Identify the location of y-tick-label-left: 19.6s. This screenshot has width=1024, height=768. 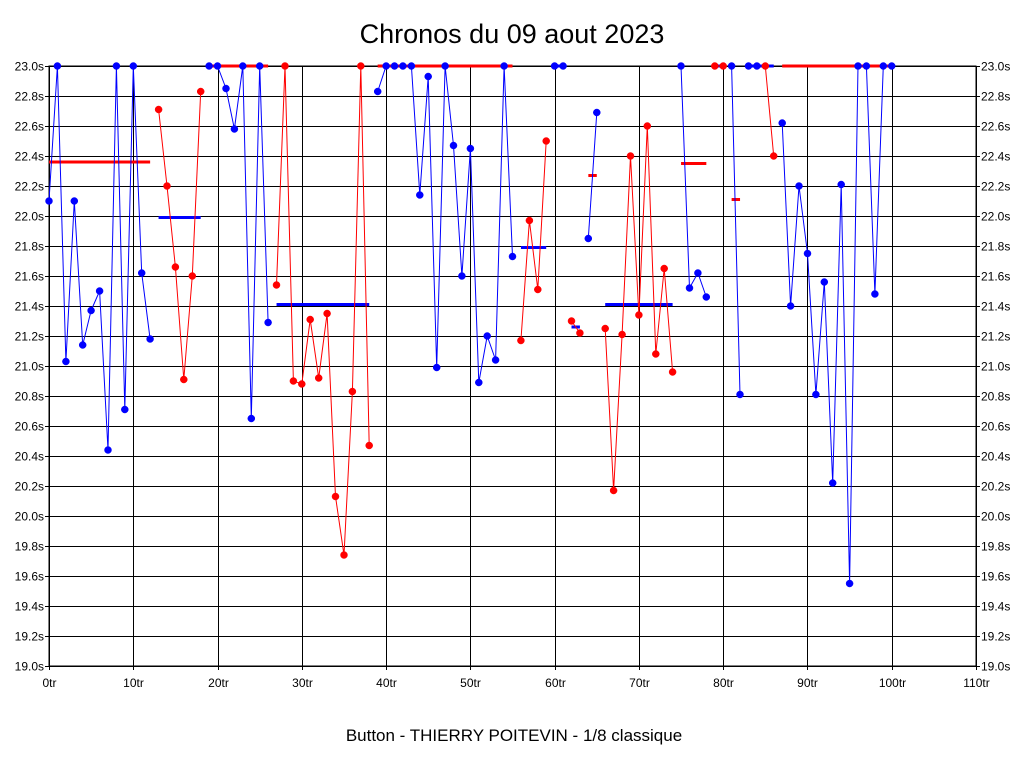
(29, 577).